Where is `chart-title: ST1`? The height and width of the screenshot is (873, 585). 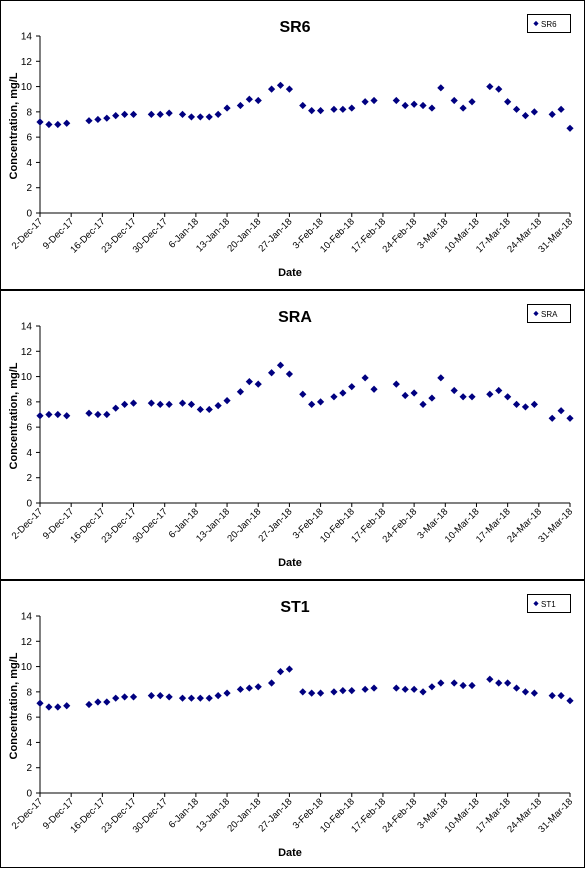 chart-title: ST1 is located at coordinates (294, 607).